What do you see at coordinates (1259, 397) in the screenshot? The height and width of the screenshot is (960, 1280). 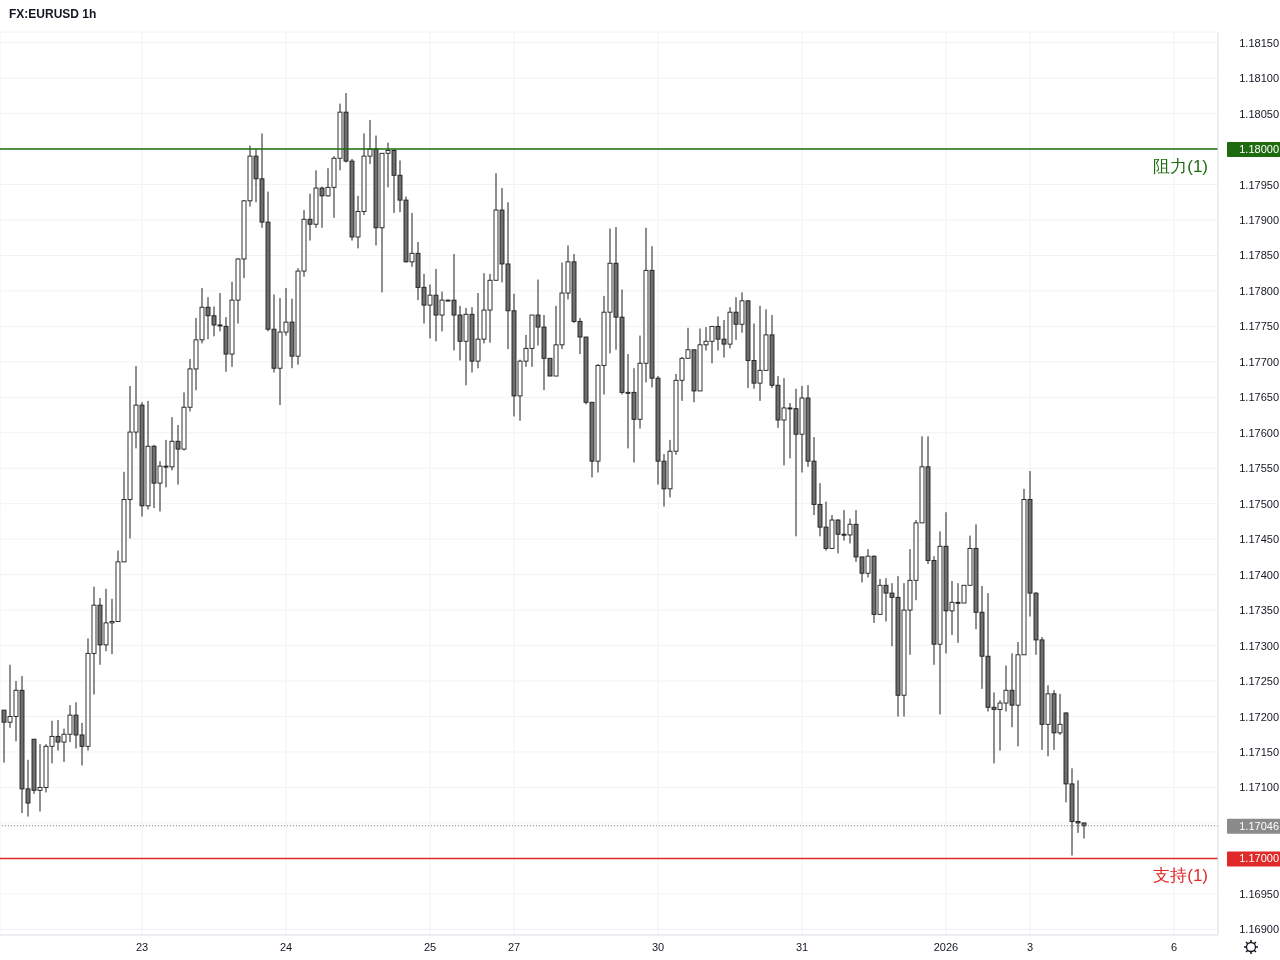 I see `y-tick-label: 1.17650` at bounding box center [1259, 397].